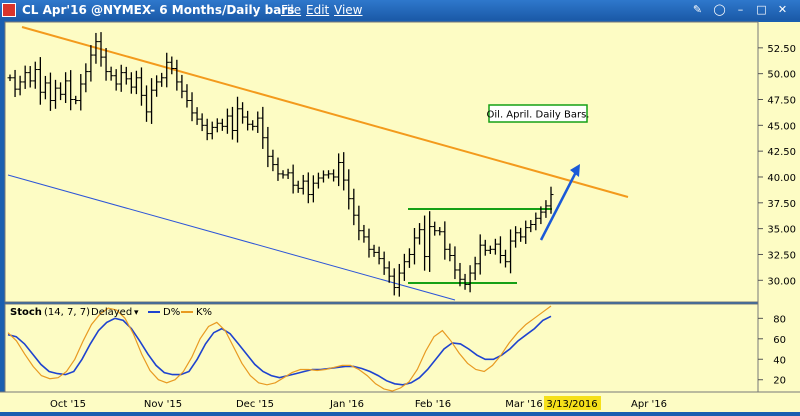  I want to click on stoch-k-line, so click(279, 348).